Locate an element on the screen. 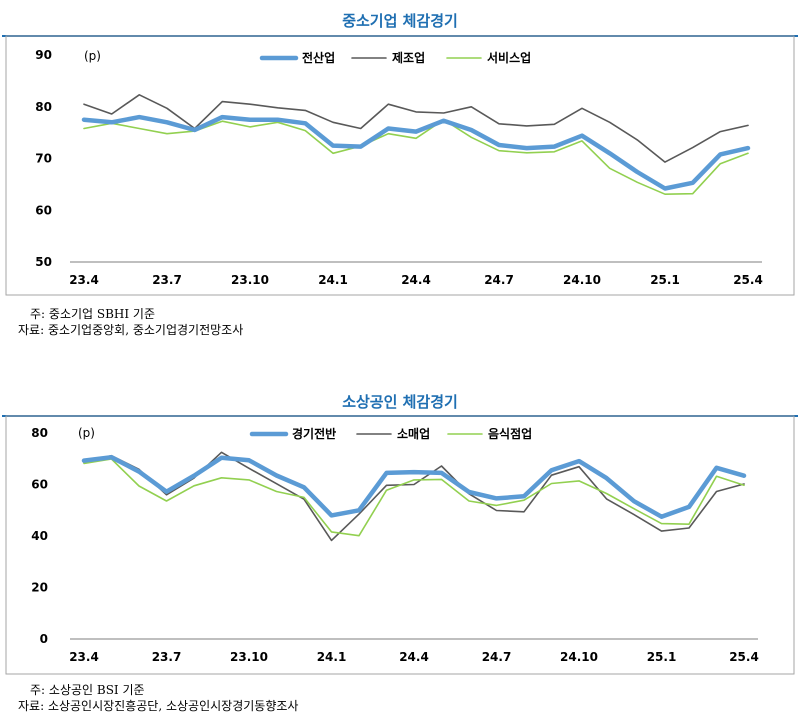 The height and width of the screenshot is (714, 800). chart-2-x-tick-label: 24.1 is located at coordinates (332, 657).